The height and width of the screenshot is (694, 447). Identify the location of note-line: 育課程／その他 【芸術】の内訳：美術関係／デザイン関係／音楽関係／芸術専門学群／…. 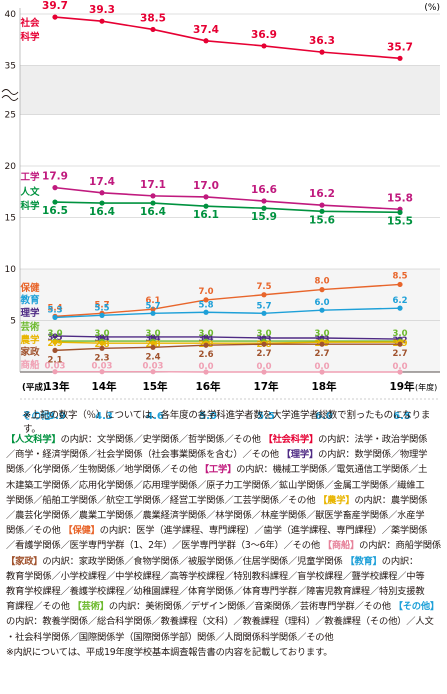
(224, 606).